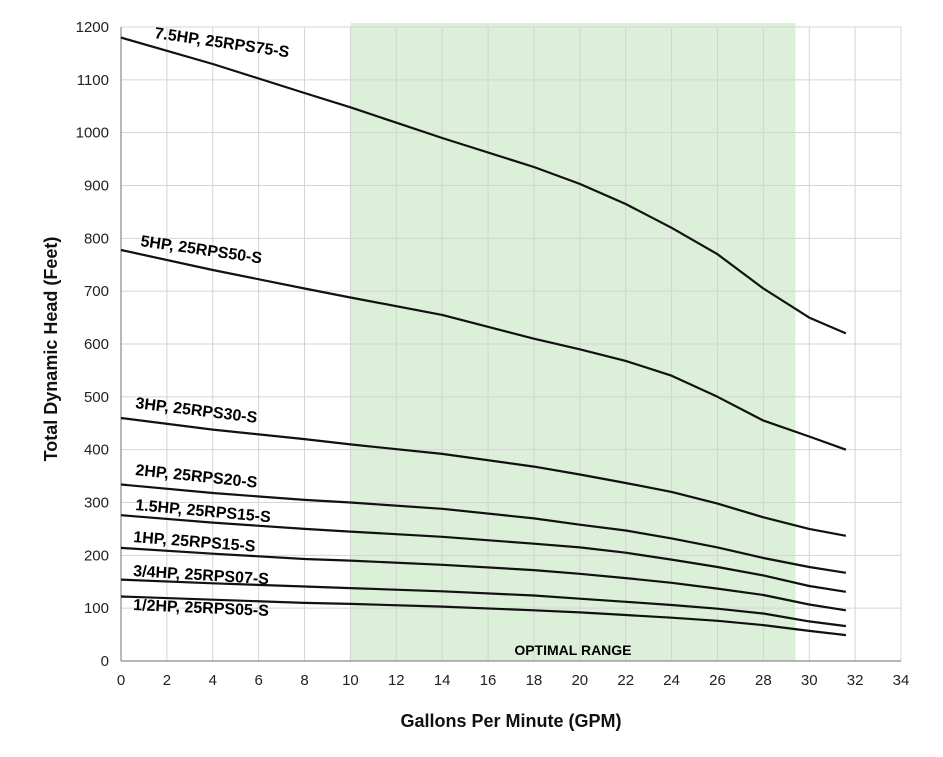  I want to click on y-tick-label: 800, so click(96, 238).